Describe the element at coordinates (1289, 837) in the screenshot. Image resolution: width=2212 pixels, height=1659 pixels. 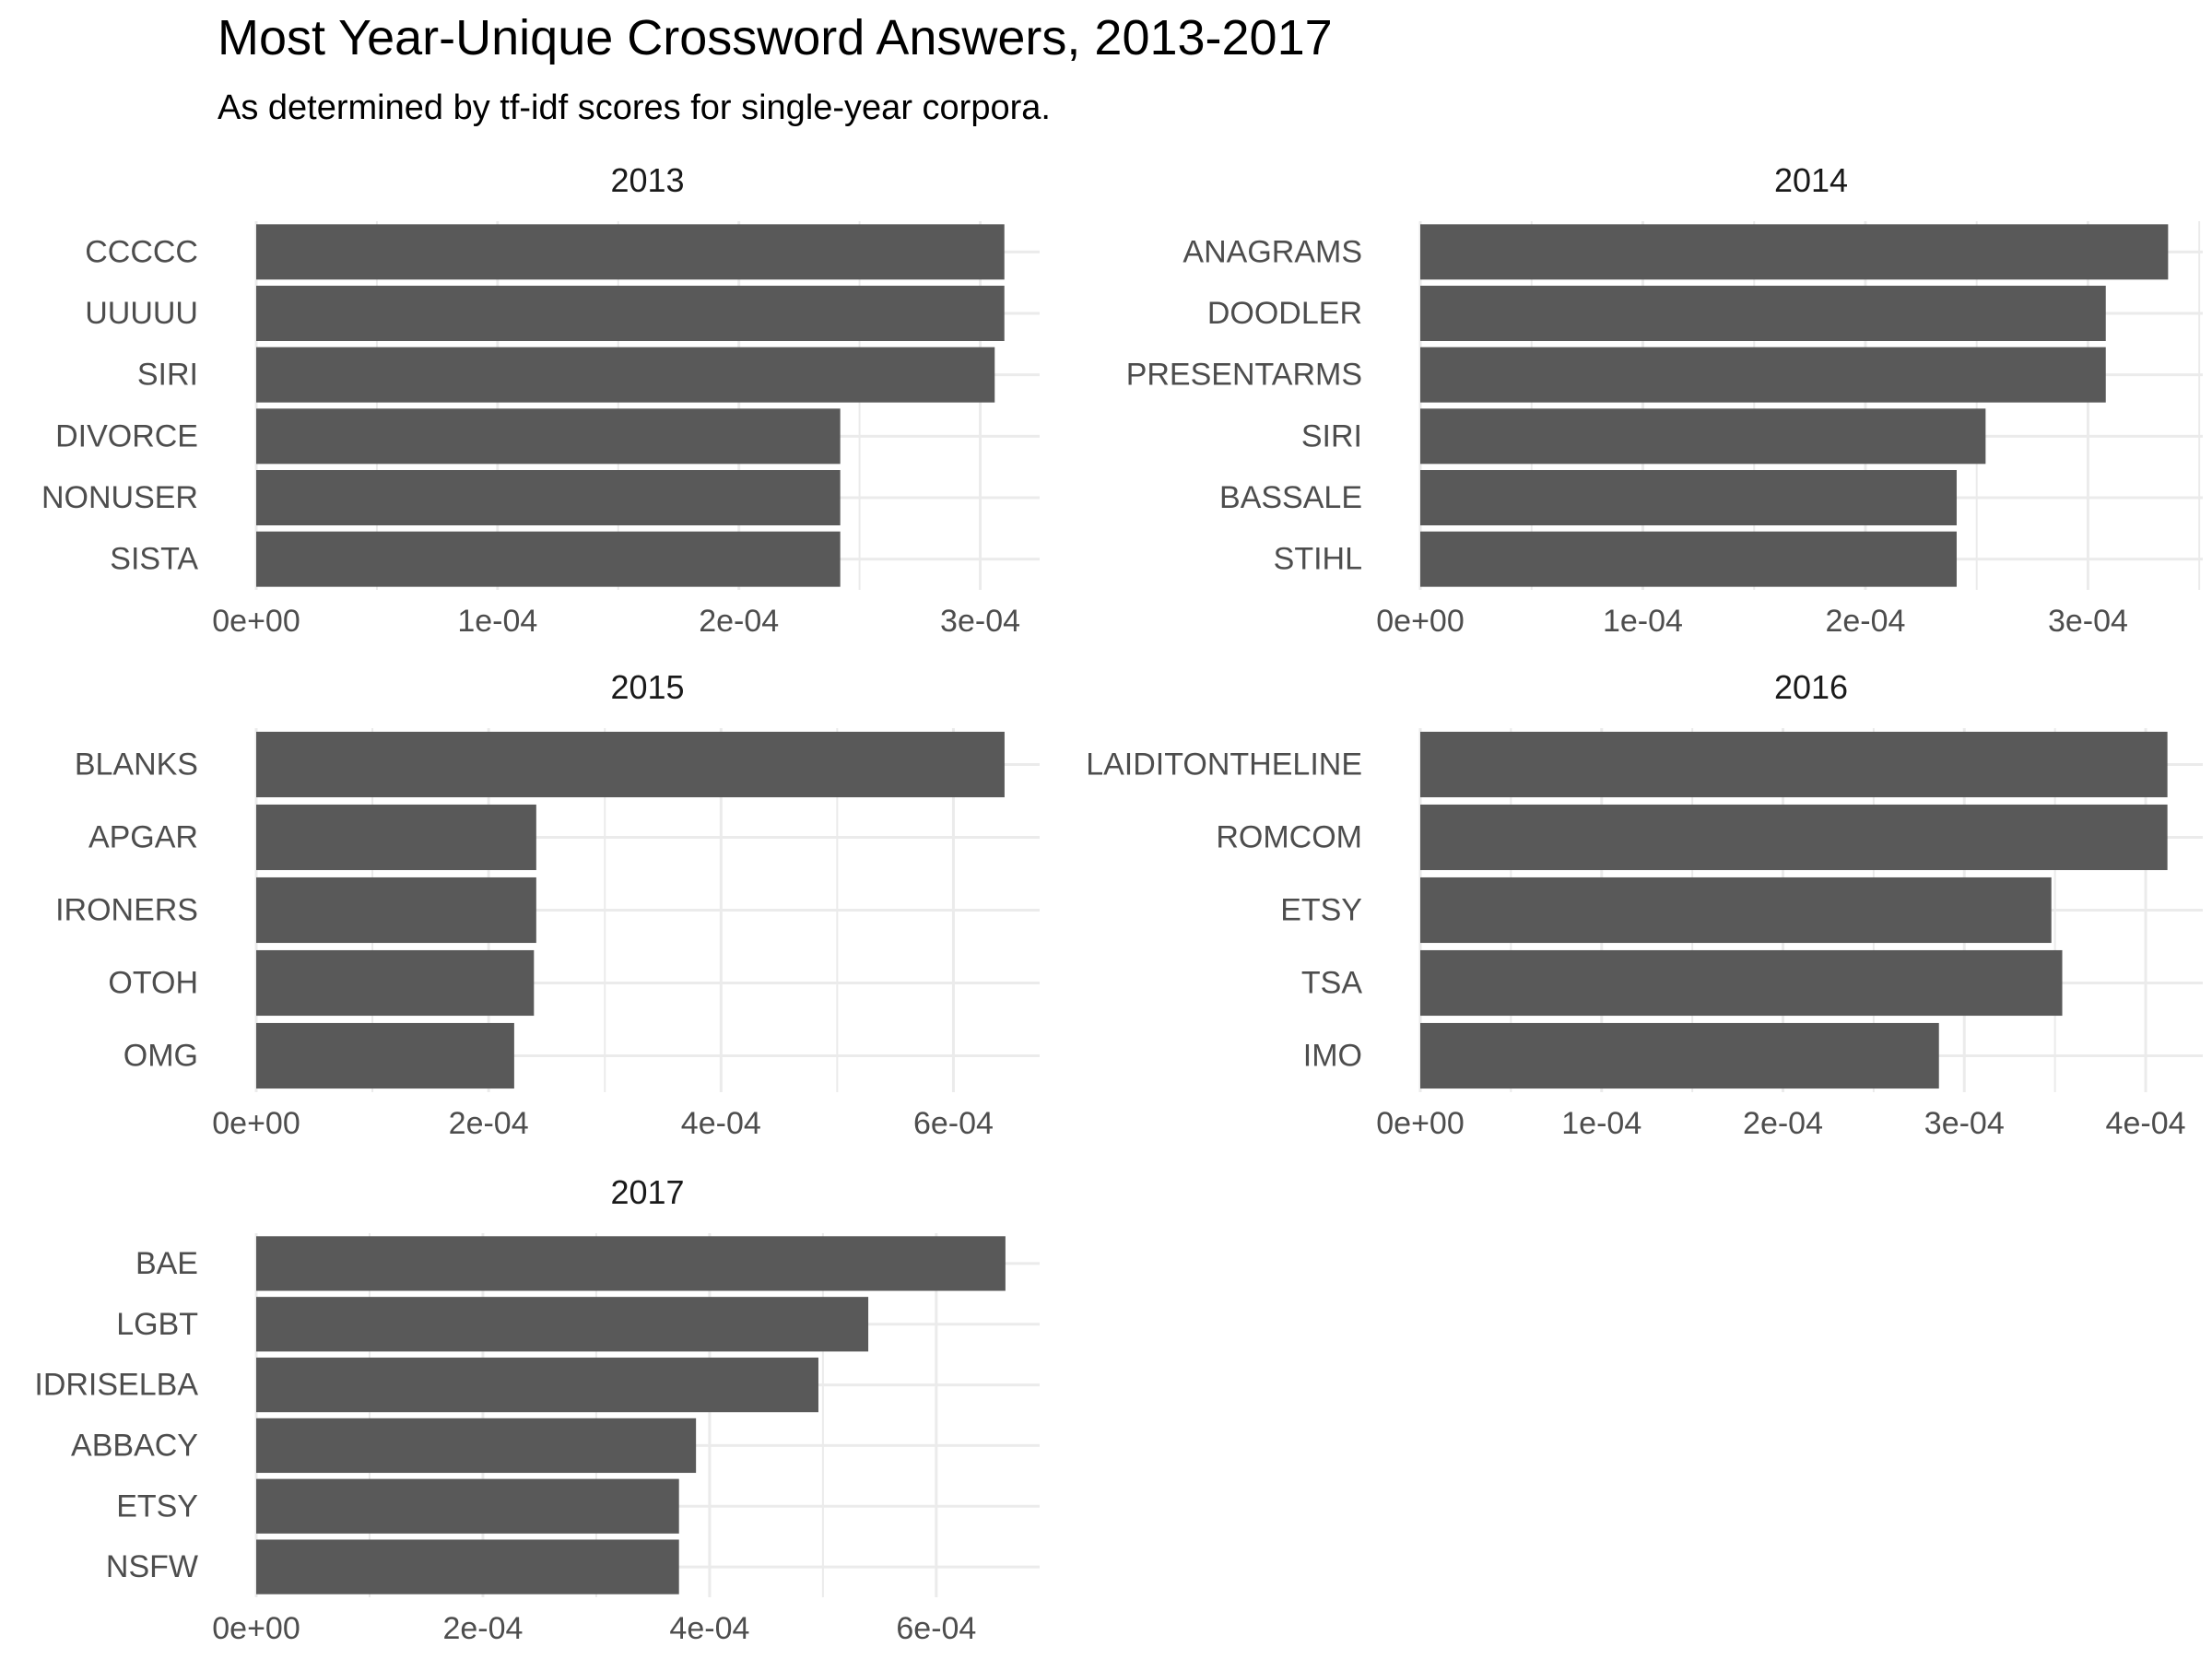
I see `category-label: ROMCOM` at that location.